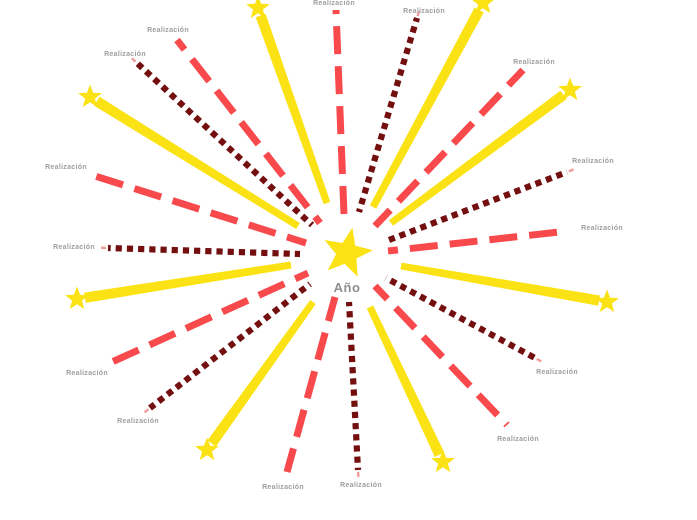 The width and height of the screenshot is (697, 520). What do you see at coordinates (347, 287) in the screenshot?
I see `center-label: Año` at bounding box center [347, 287].